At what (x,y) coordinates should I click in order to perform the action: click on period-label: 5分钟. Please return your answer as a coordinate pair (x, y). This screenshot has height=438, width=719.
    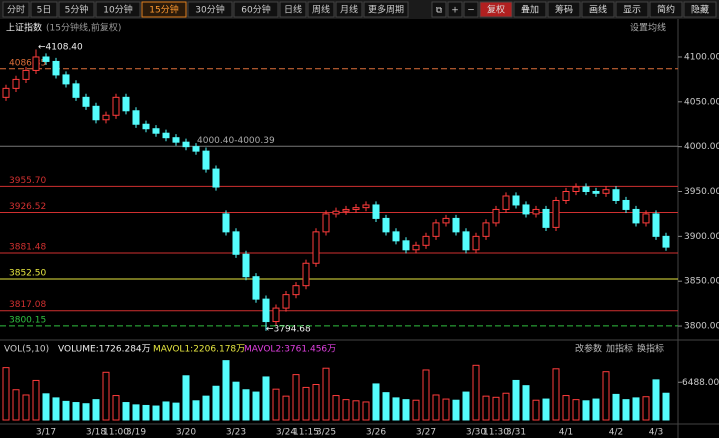
    Looking at the image, I should click on (77, 10).